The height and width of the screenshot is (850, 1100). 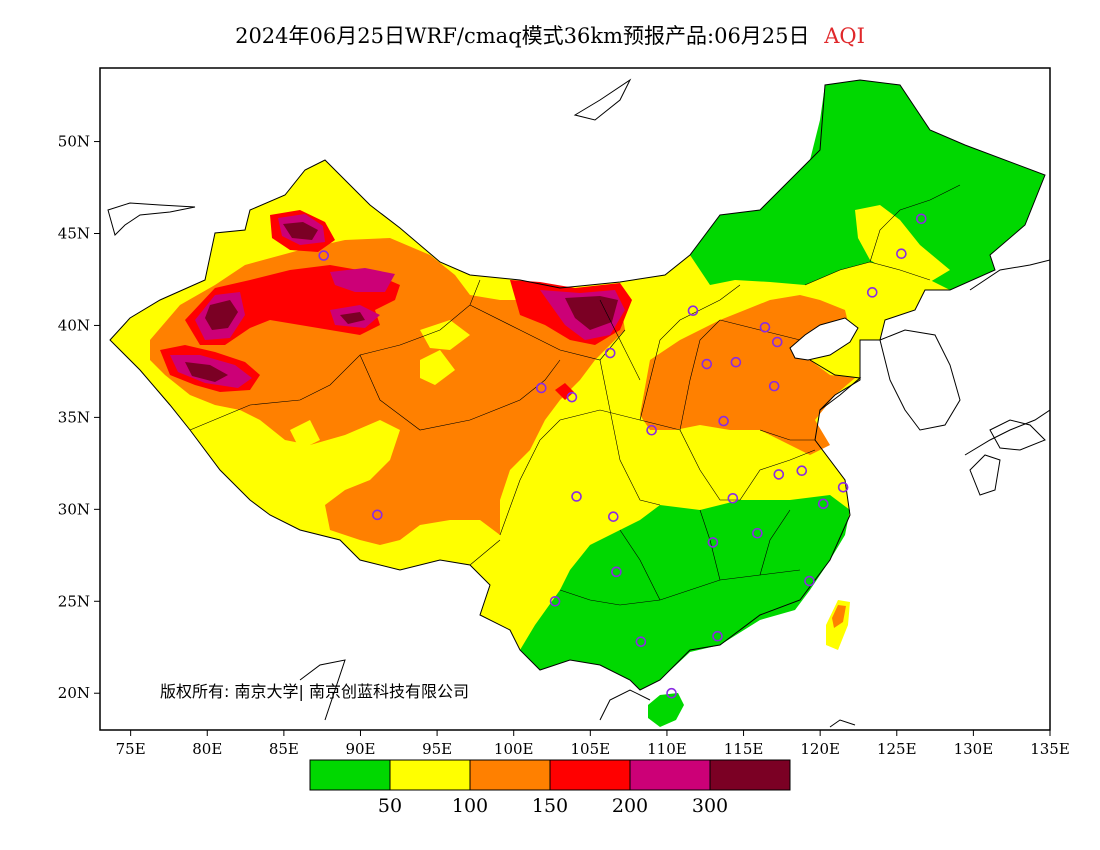 What do you see at coordinates (522, 36) in the screenshot?
I see `title-main: 2024年06月25日WRF/cmaq模式36km预报产品:06月25日` at bounding box center [522, 36].